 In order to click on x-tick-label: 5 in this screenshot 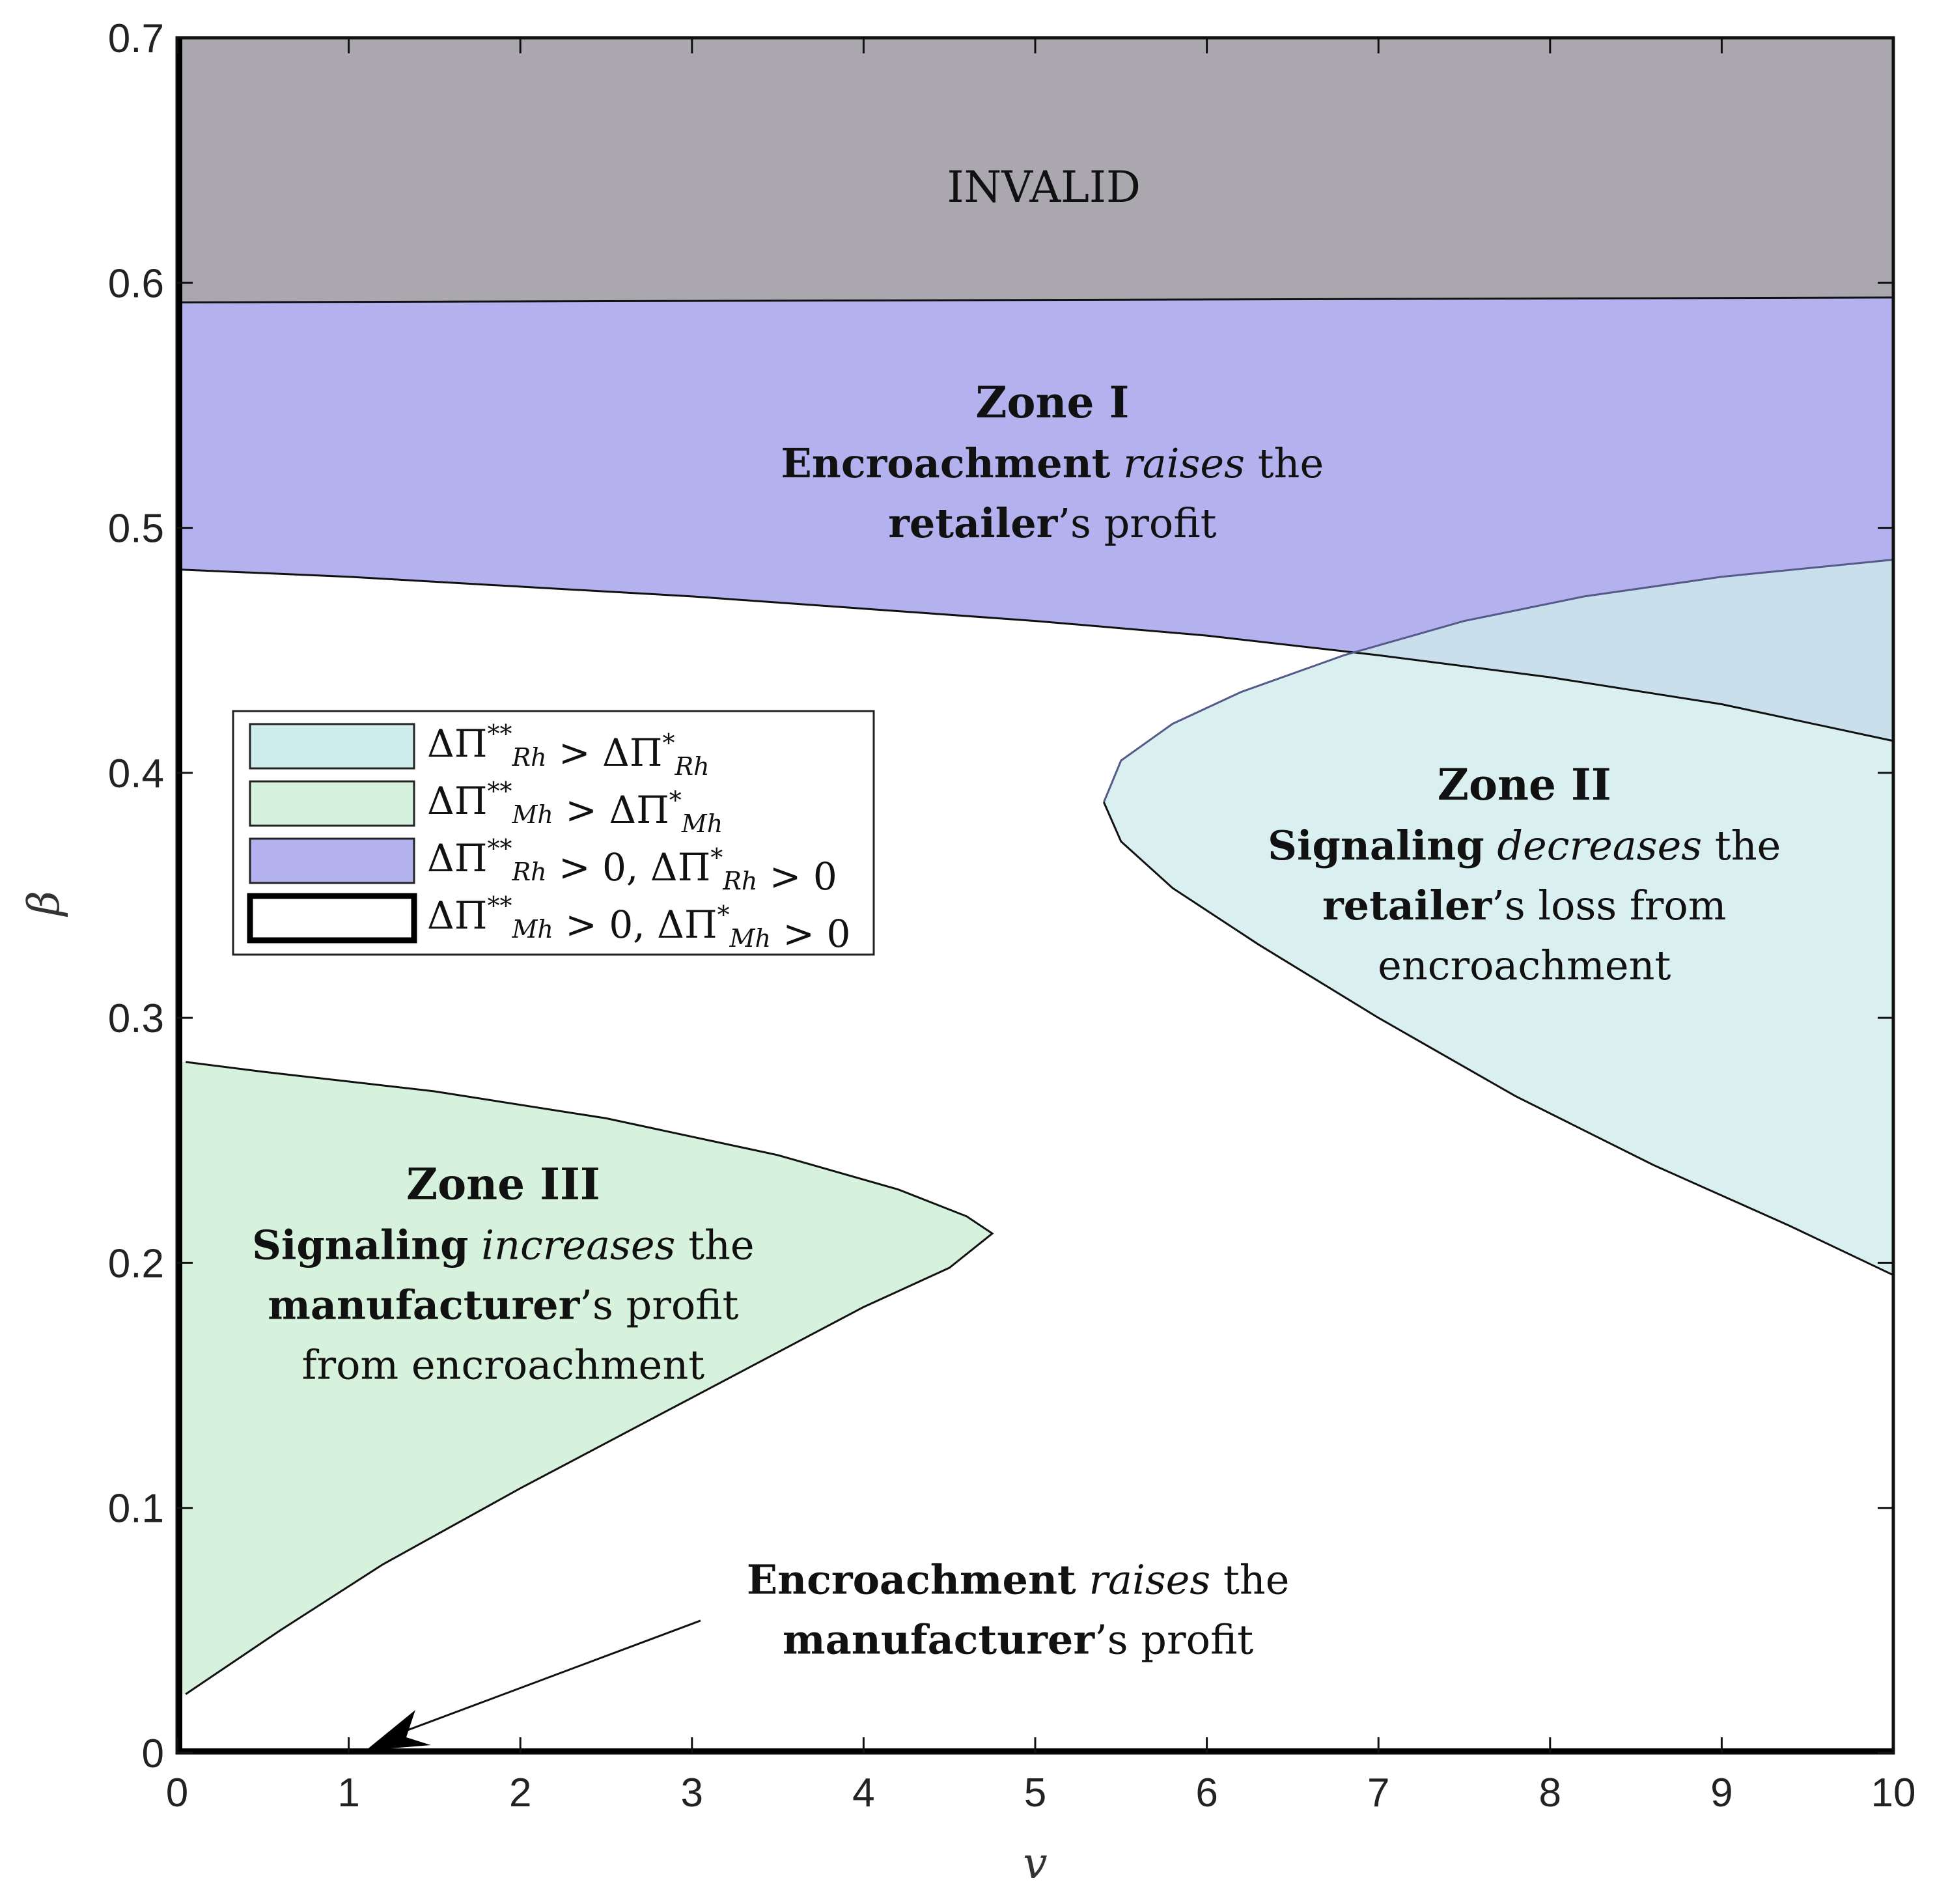, I will do `click(1035, 1793)`.